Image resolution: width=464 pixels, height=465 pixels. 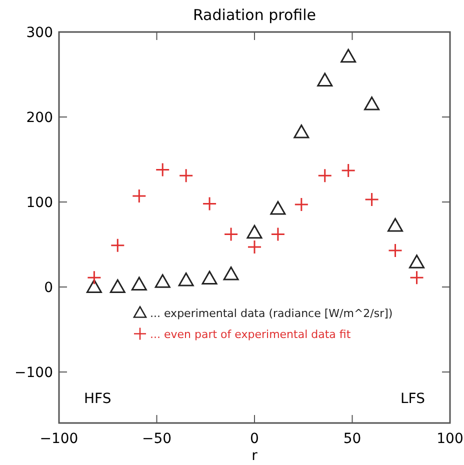 I want to click on x-tick-label: −100, so click(x=59, y=439).